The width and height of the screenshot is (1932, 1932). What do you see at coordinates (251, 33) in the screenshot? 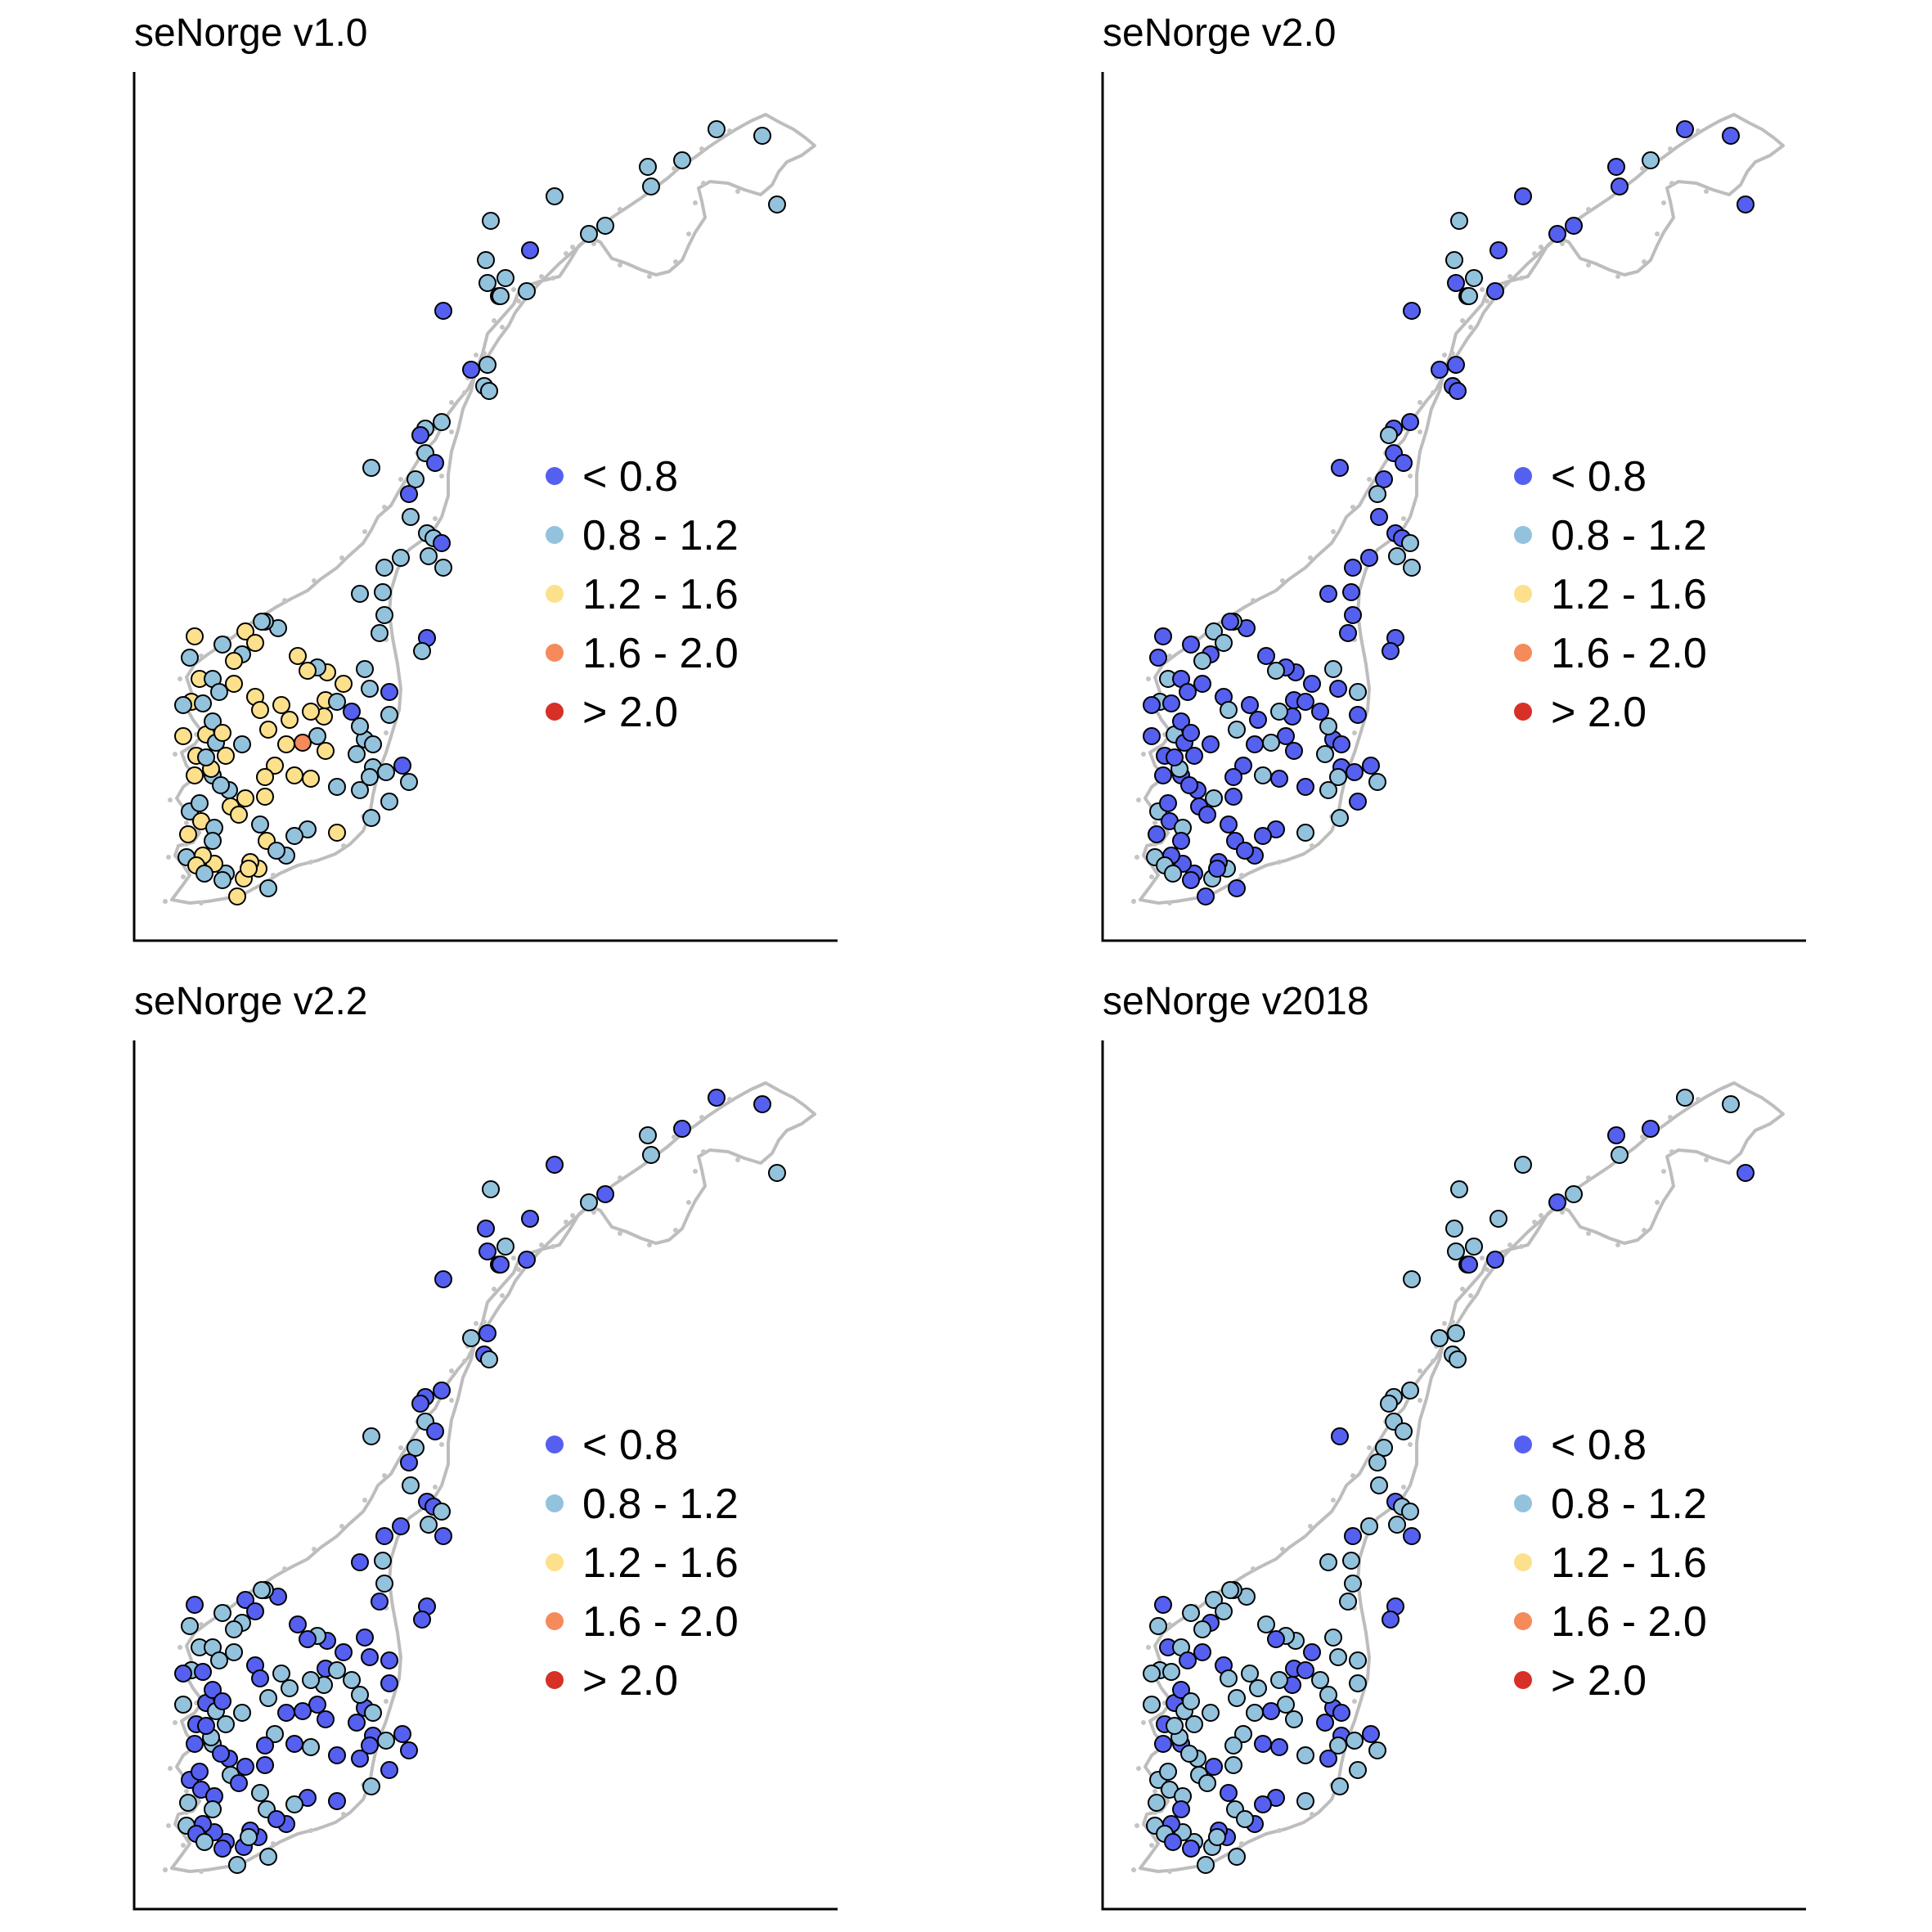
I see `panel-title: seNorge v1.0` at bounding box center [251, 33].